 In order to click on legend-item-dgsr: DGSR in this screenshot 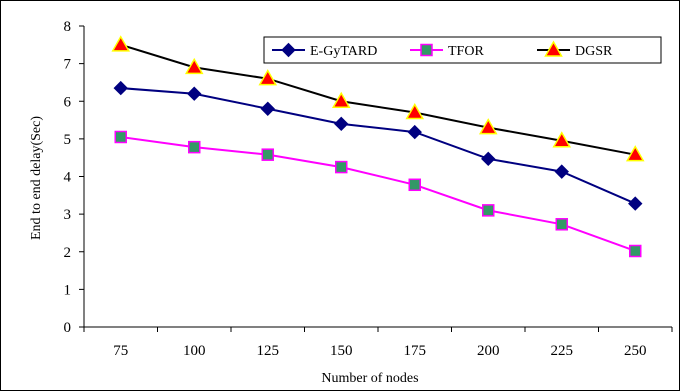, I will do `click(575, 49)`.